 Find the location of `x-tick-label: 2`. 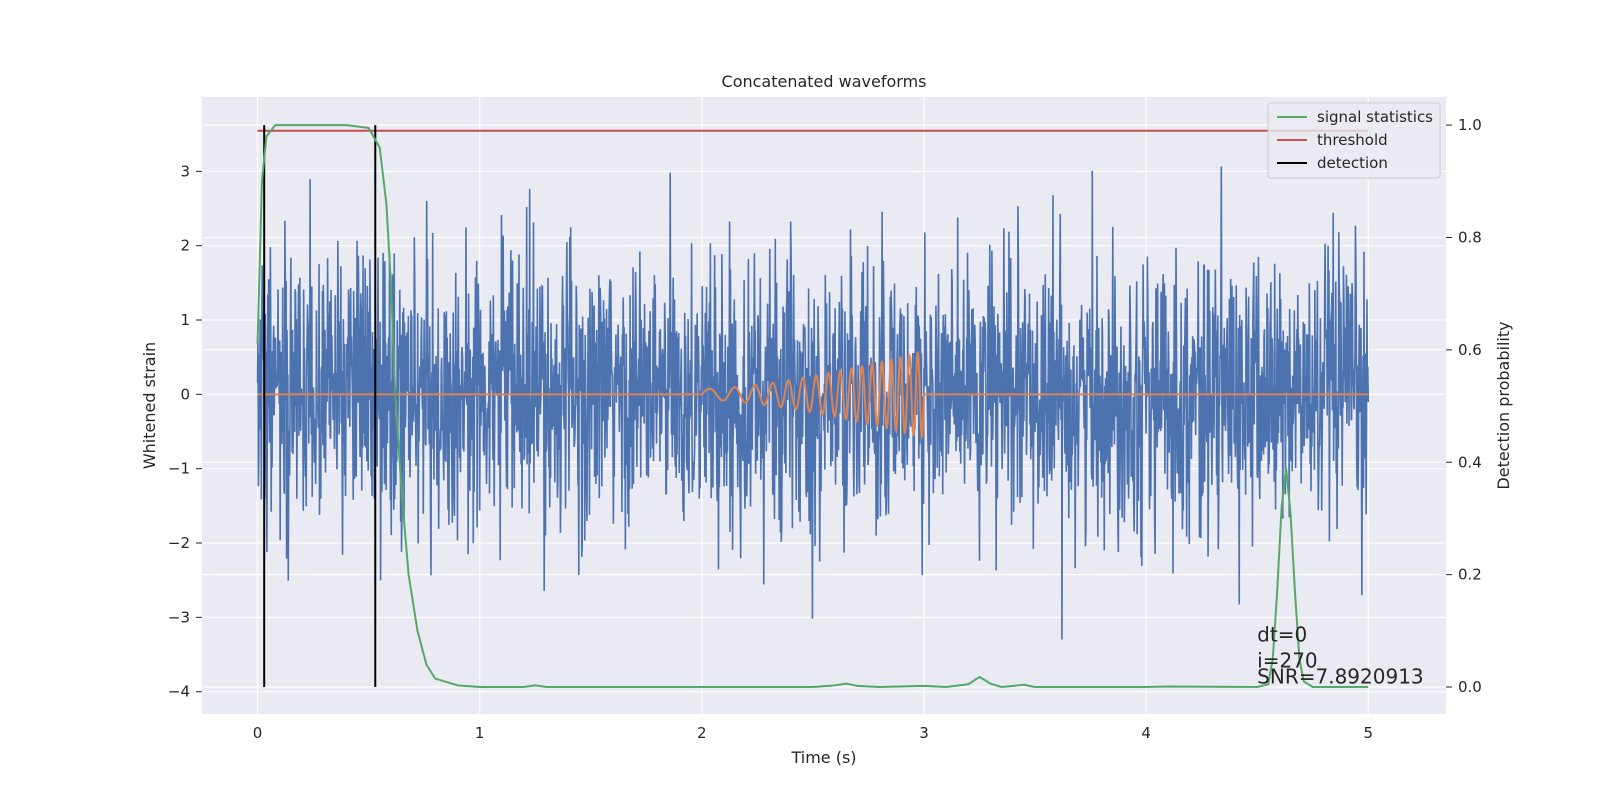

x-tick-label: 2 is located at coordinates (702, 733).